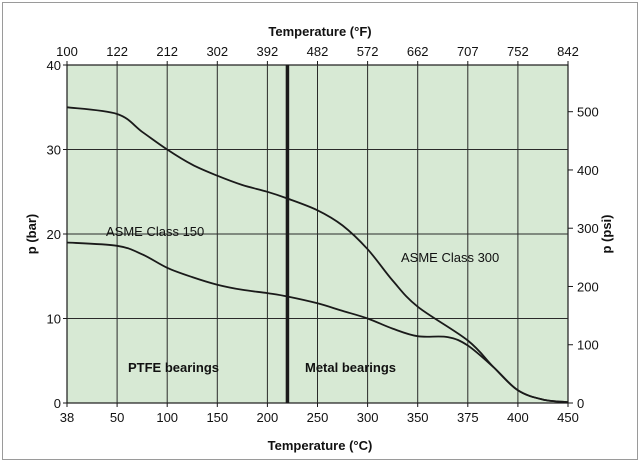  Describe the element at coordinates (217, 417) in the screenshot. I see `x-tick-label: 150` at that location.